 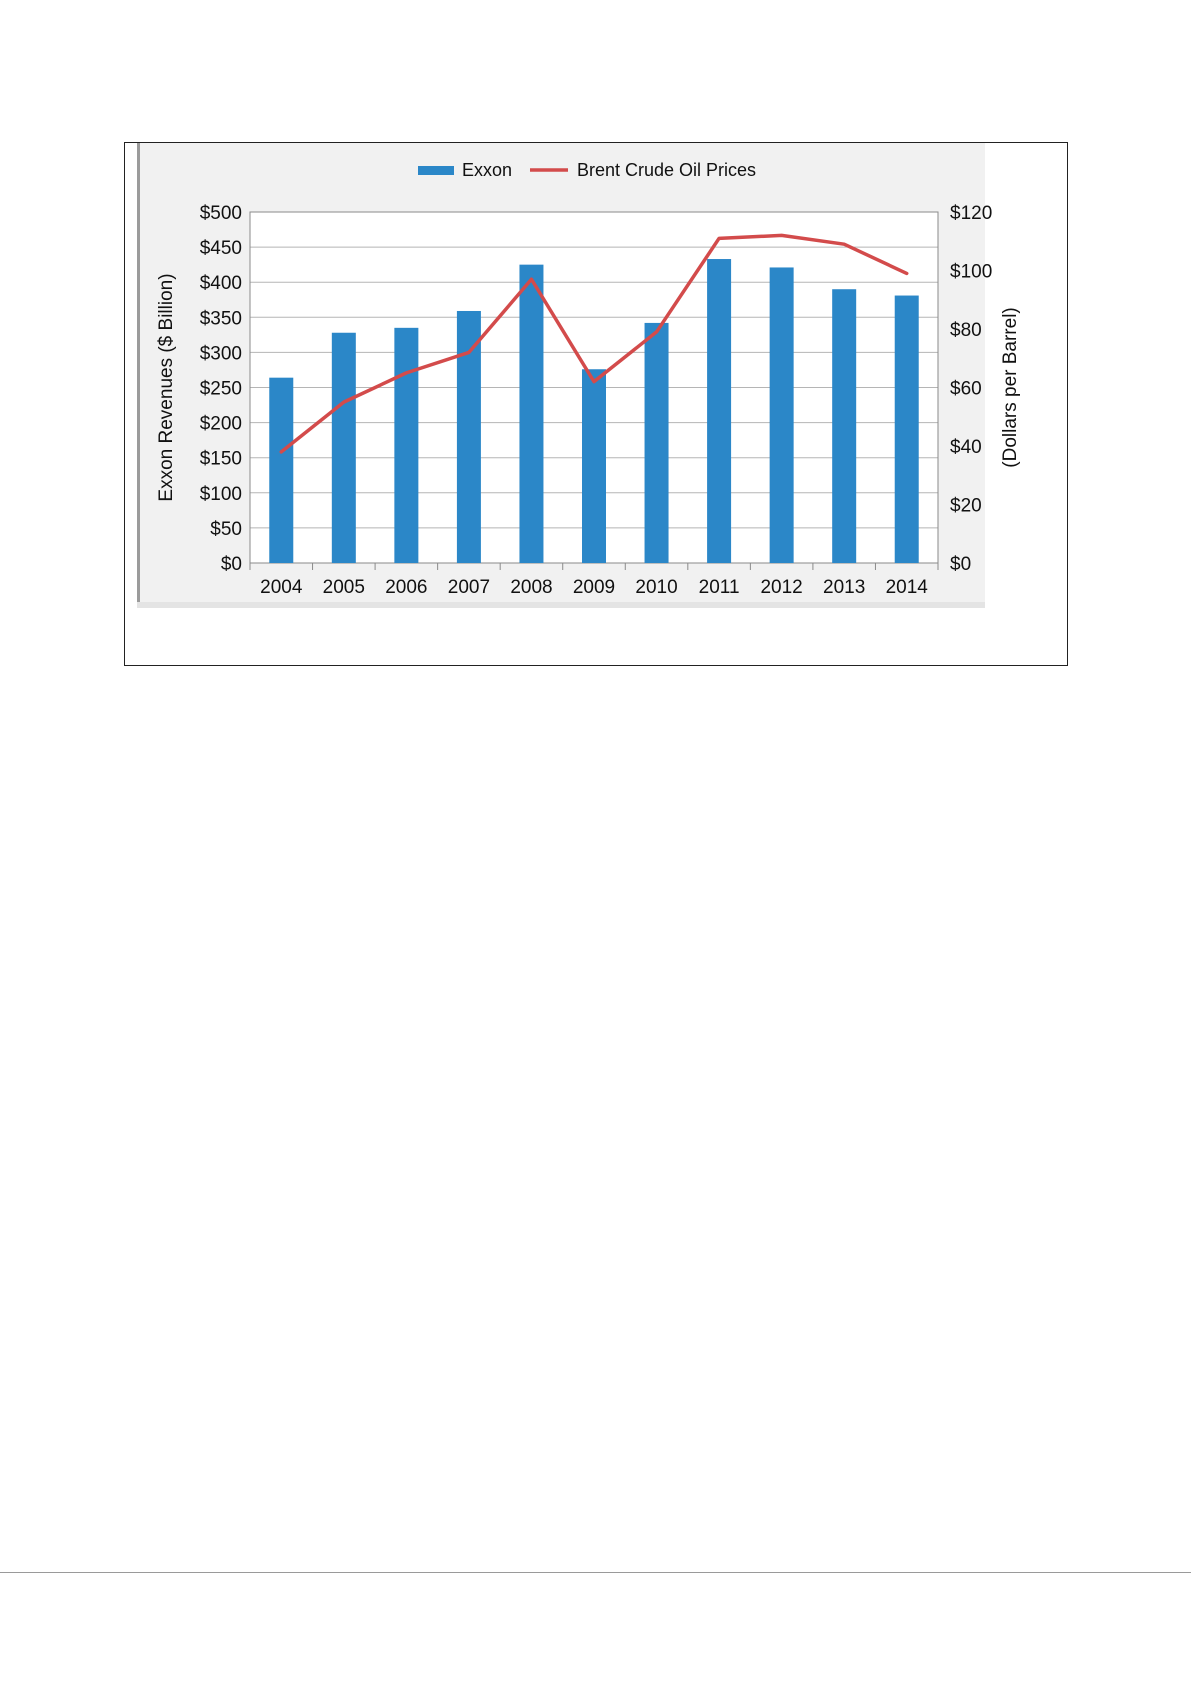 What do you see at coordinates (594, 587) in the screenshot?
I see `x-tick-label: 2009` at bounding box center [594, 587].